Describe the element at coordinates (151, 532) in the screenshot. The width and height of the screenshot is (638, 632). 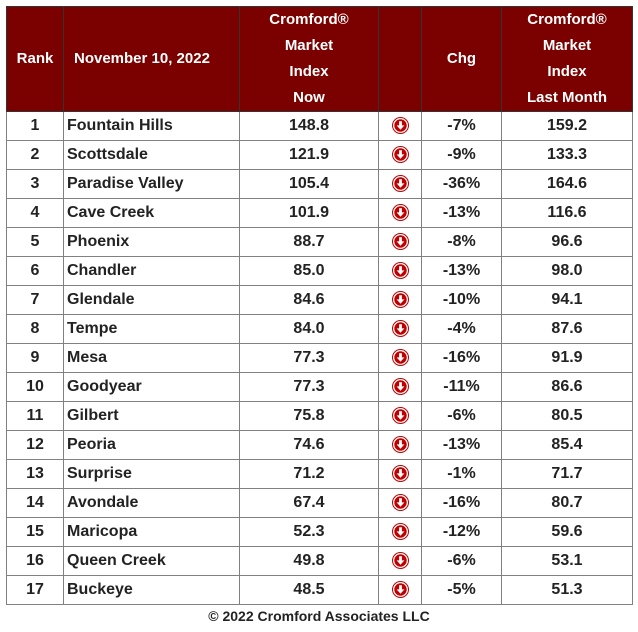
I see `city-cell: Maricopa` at that location.